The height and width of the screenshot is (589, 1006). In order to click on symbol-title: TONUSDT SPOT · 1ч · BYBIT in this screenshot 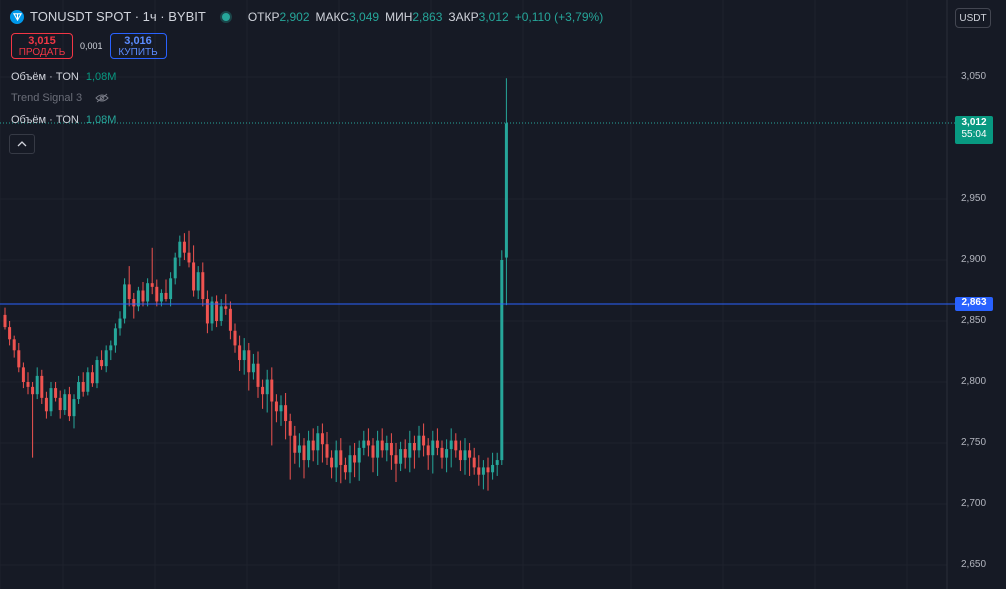, I will do `click(118, 16)`.